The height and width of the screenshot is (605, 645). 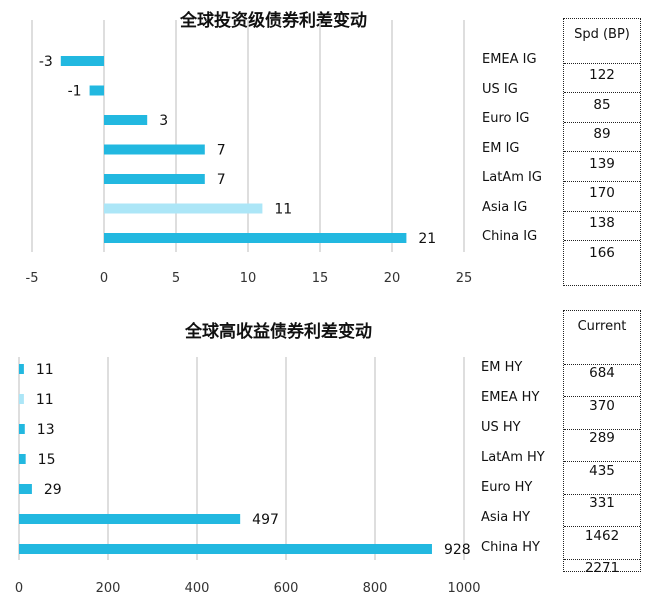 What do you see at coordinates (602, 326) in the screenshot?
I see `hy-table-header: Current` at bounding box center [602, 326].